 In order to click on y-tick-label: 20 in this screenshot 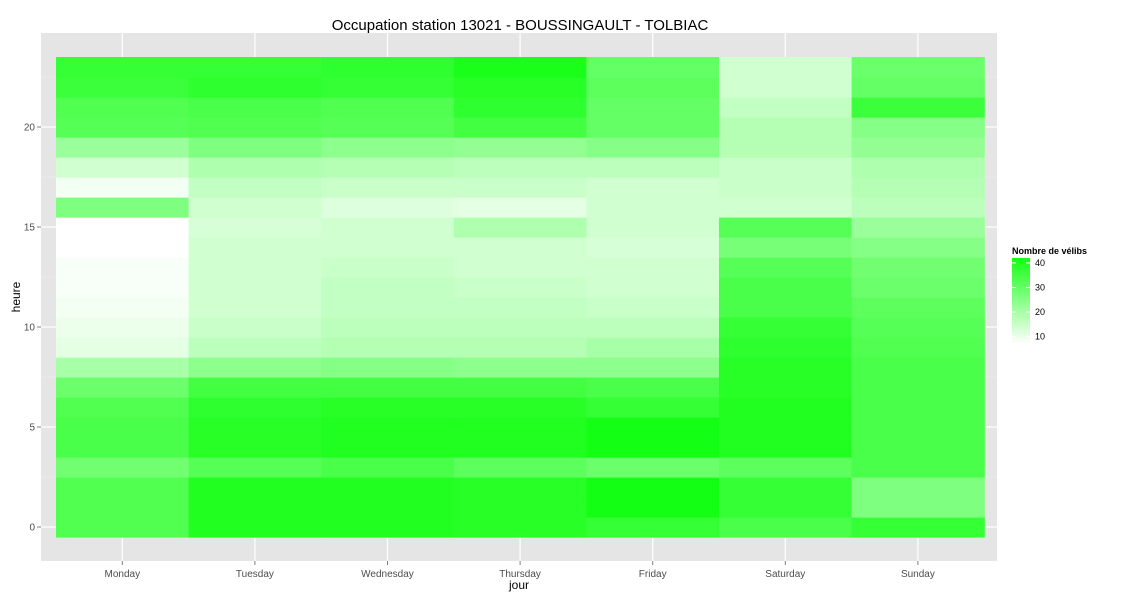, I will do `click(30, 128)`.